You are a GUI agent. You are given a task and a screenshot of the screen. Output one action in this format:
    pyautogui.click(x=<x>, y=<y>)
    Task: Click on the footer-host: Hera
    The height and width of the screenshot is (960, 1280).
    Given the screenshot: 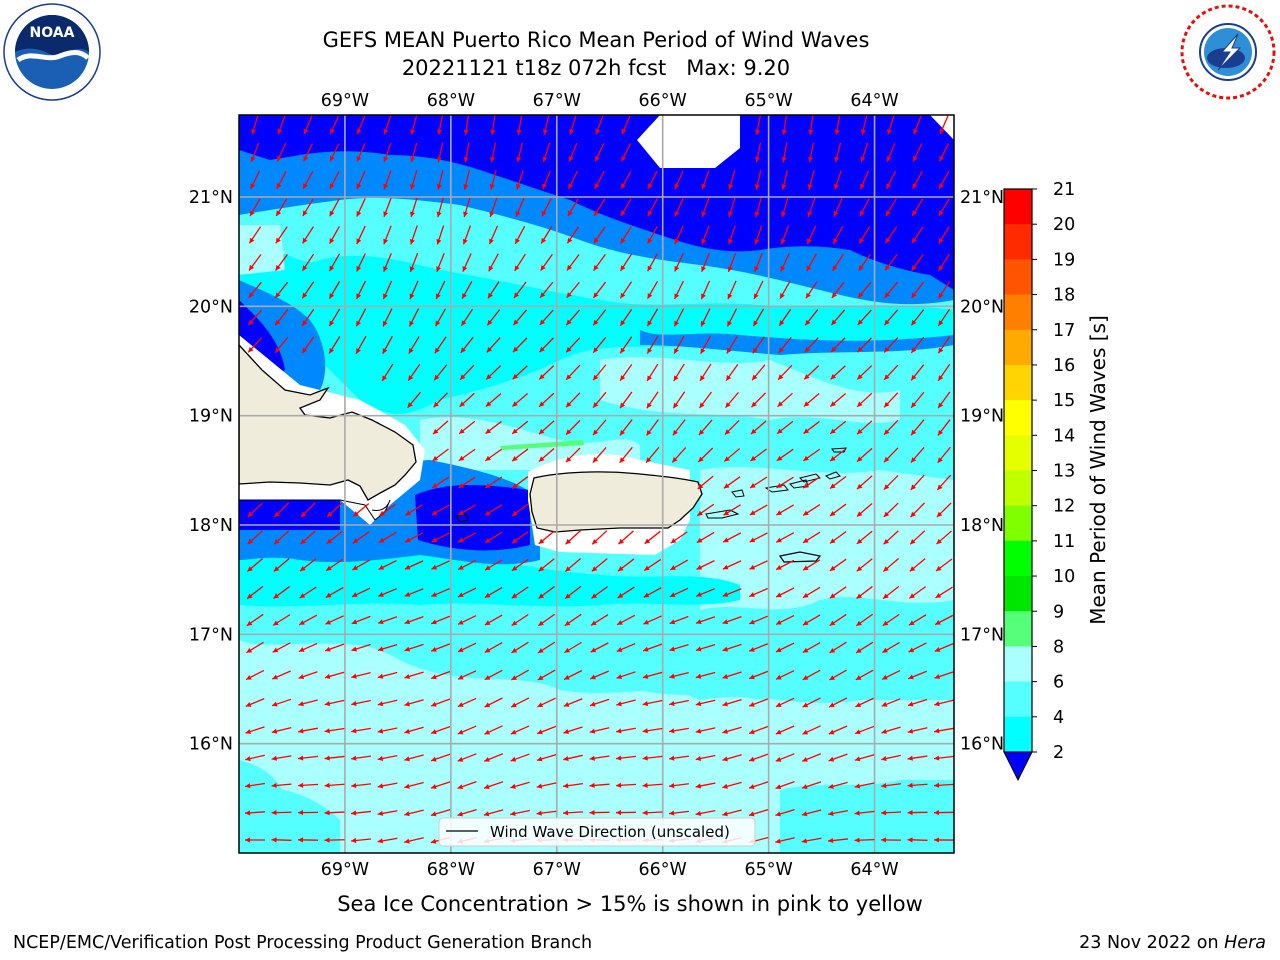 What is the action you would take?
    pyautogui.click(x=1245, y=943)
    